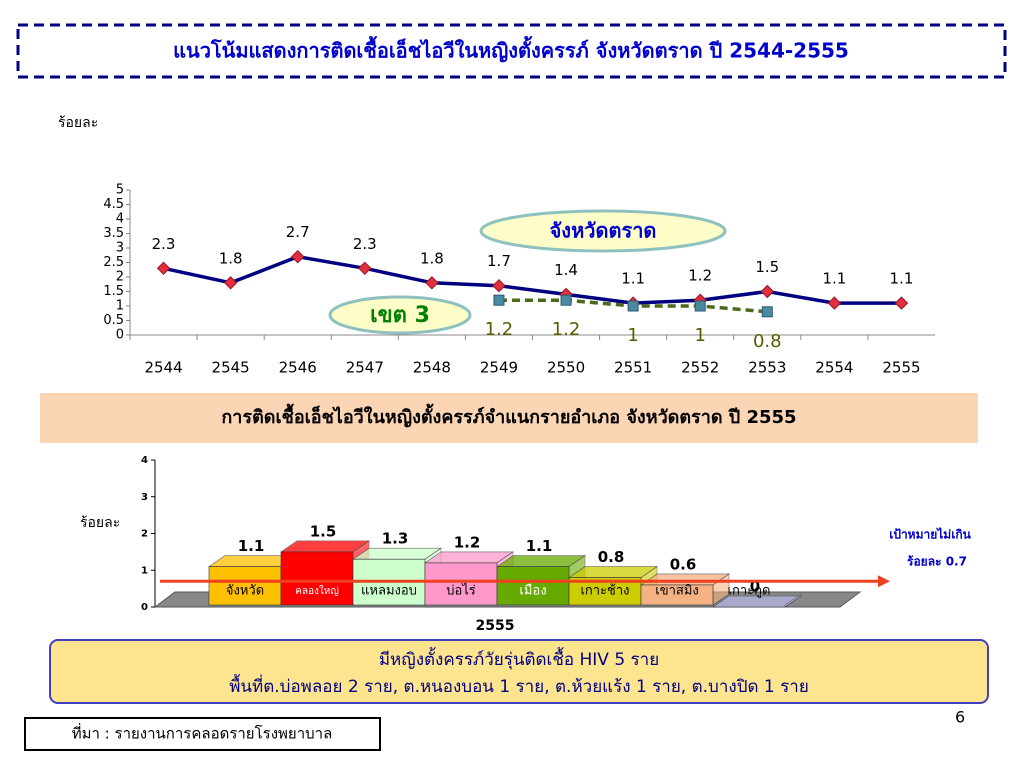  I want to click on data-label: 1.7, so click(499, 261).